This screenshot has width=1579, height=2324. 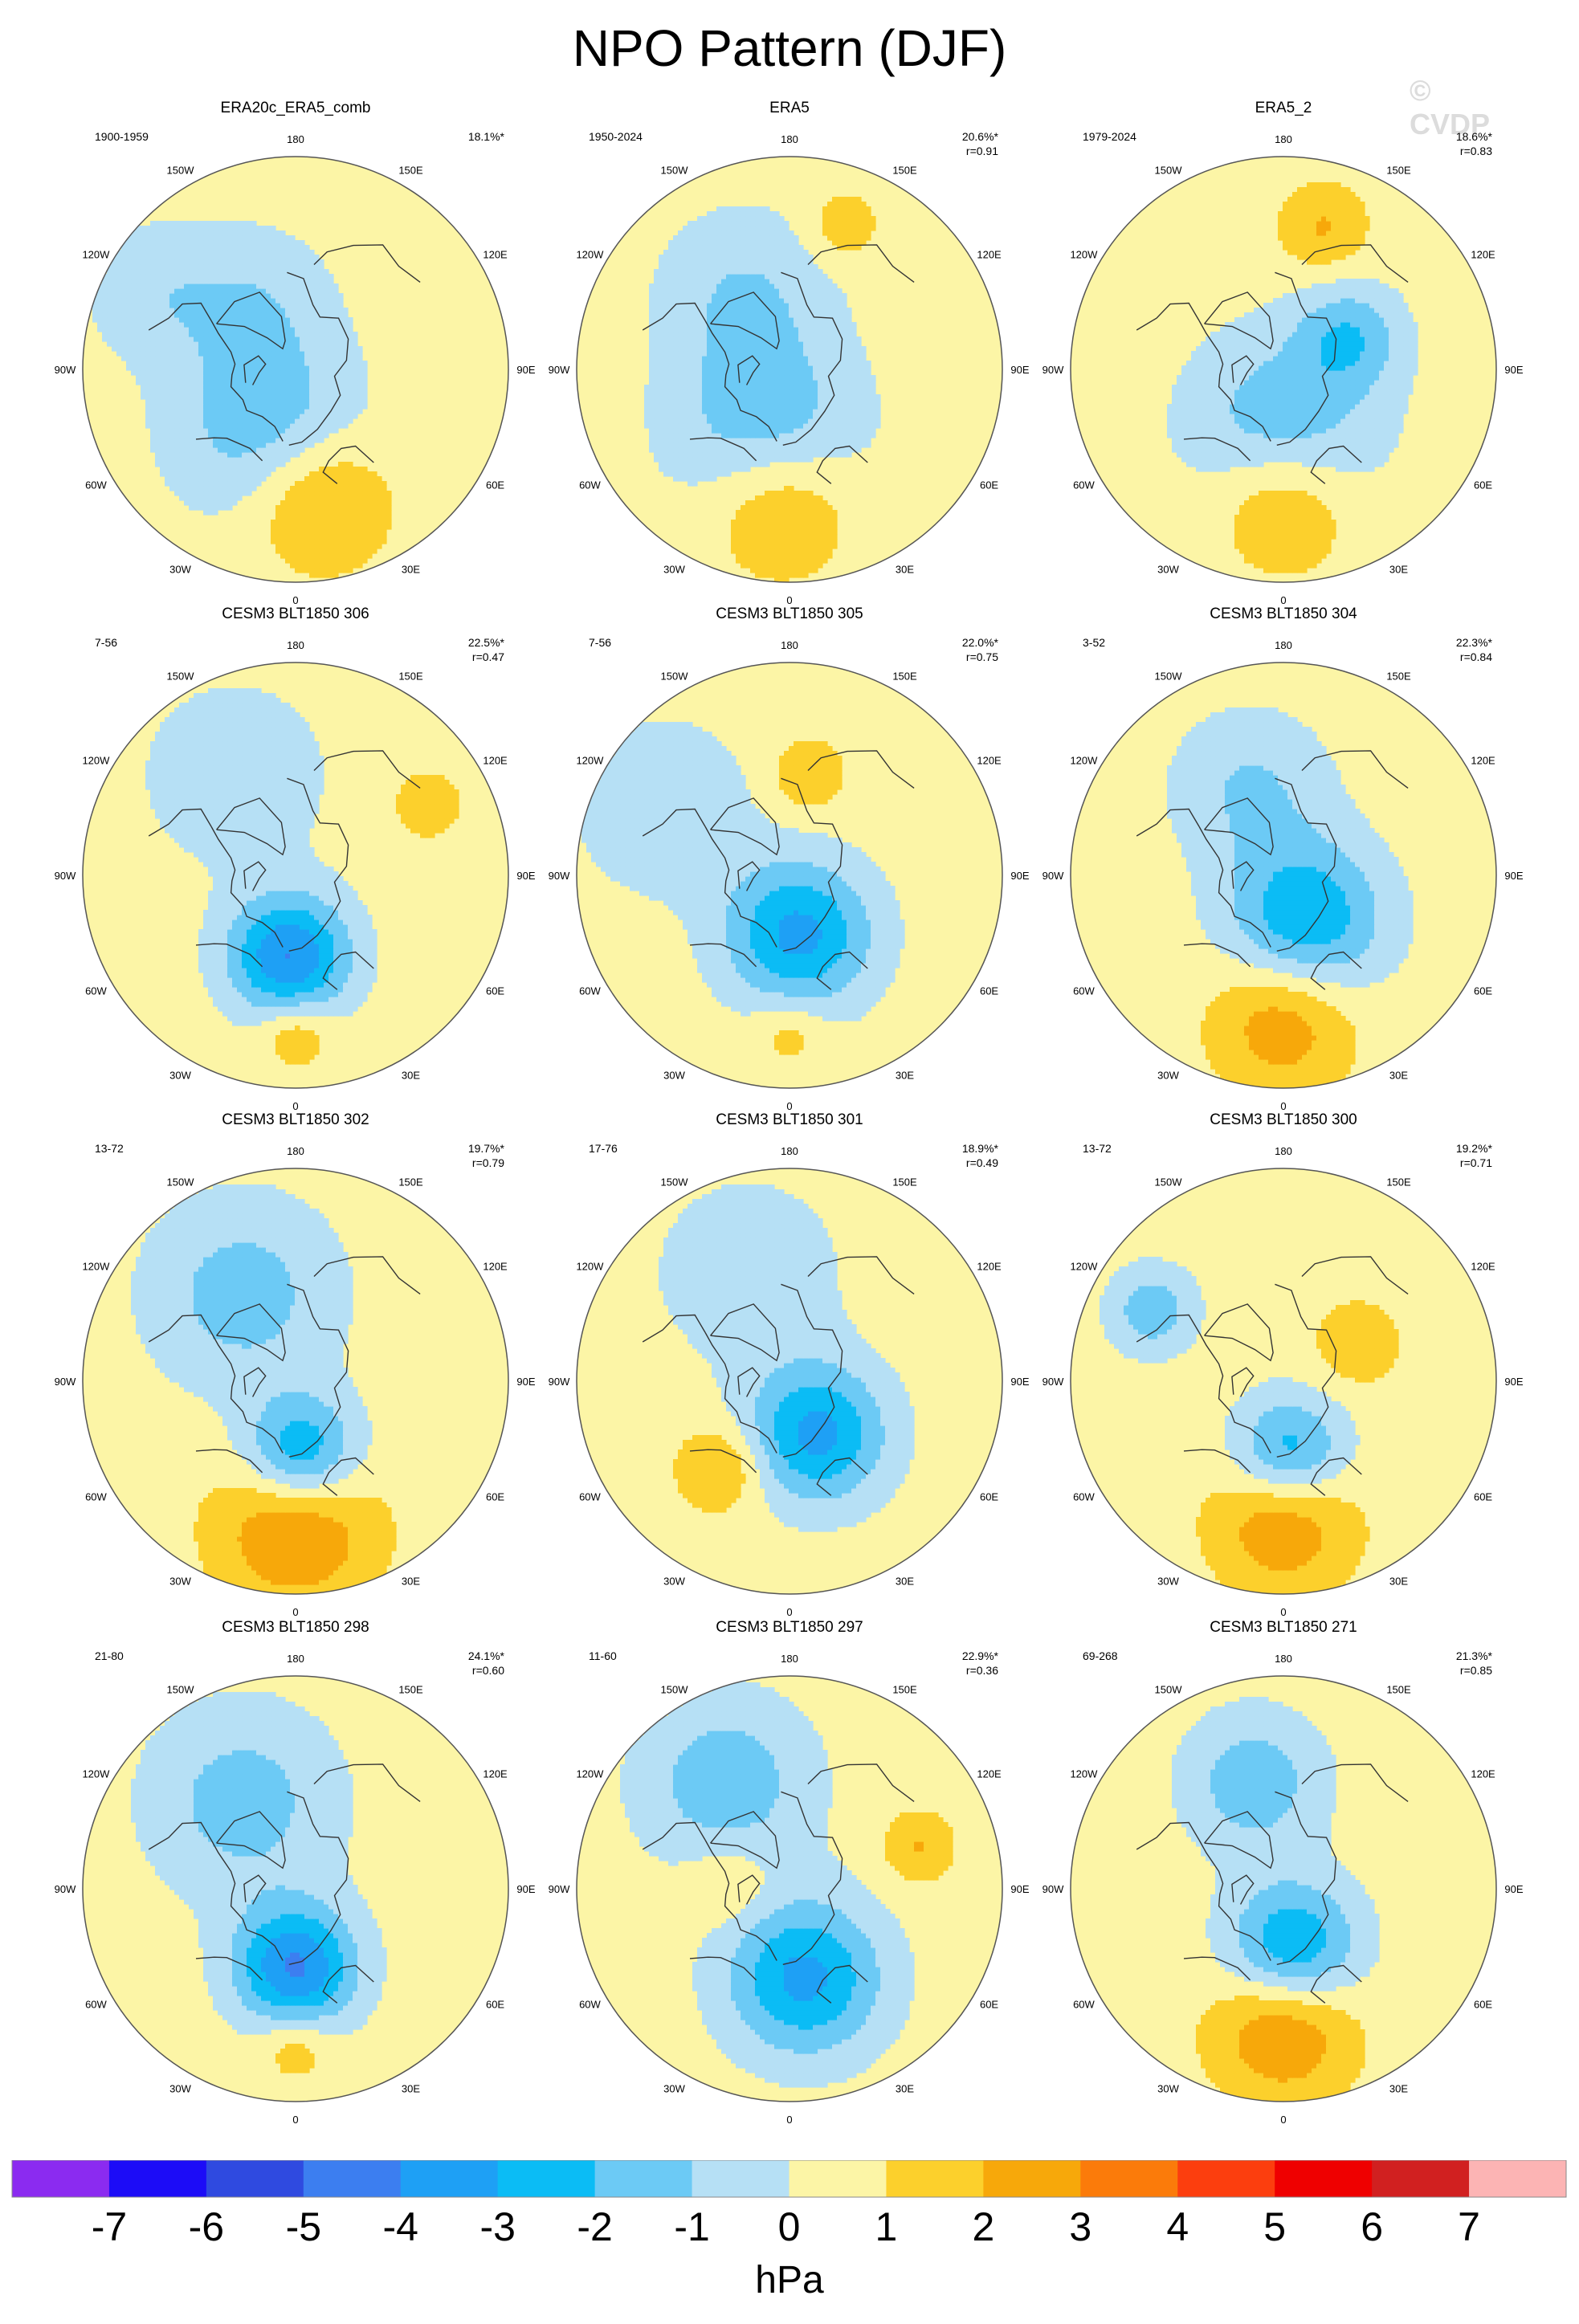 I want to click on panel-variance: 18.9%*, so click(x=980, y=1148).